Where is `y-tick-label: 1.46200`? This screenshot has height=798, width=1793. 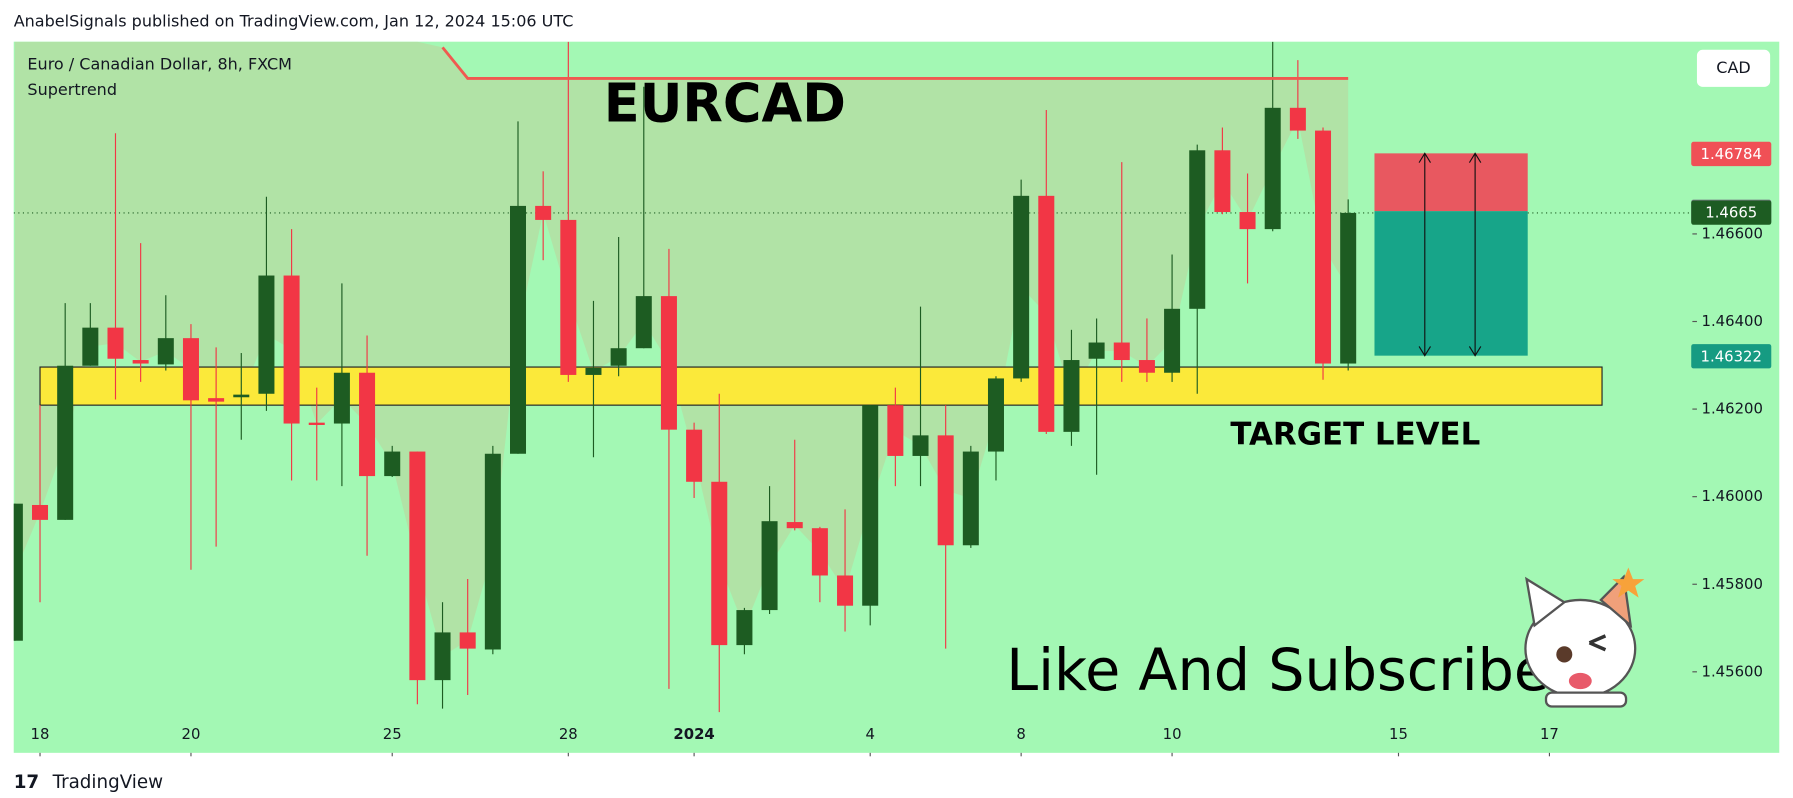
y-tick-label: 1.46200 is located at coordinates (1732, 409).